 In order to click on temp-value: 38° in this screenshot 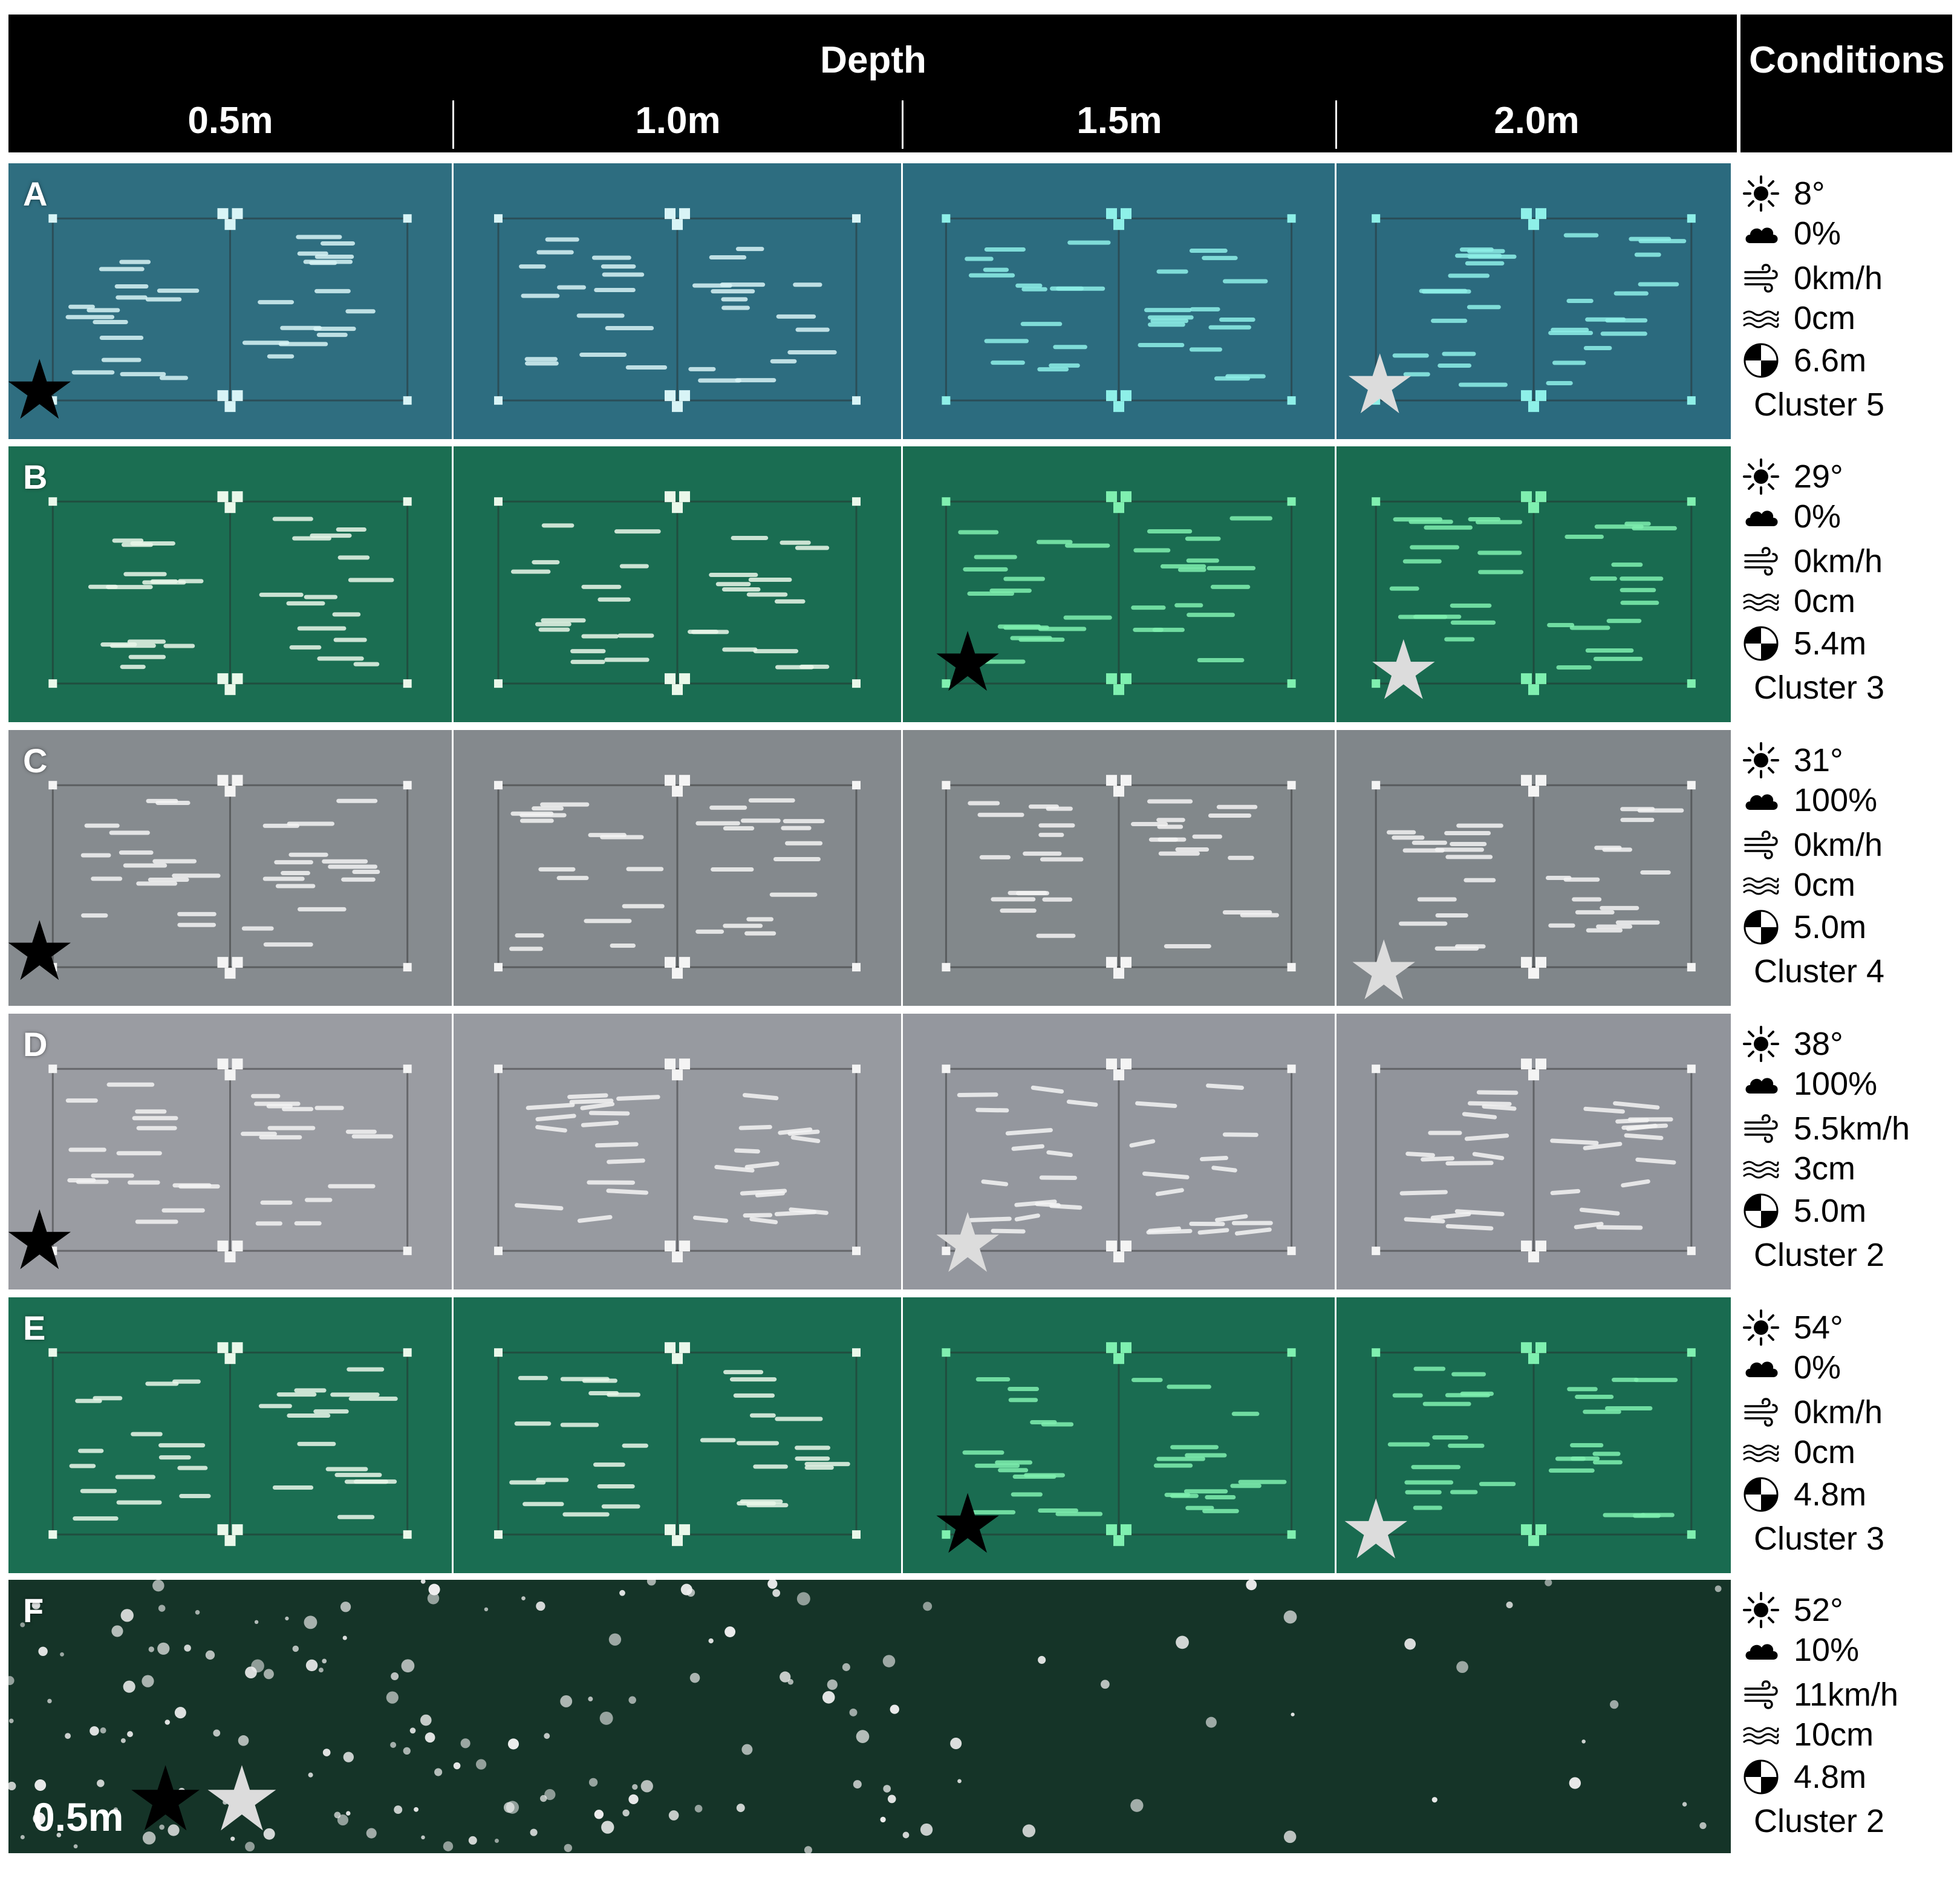, I will do `click(1818, 1044)`.